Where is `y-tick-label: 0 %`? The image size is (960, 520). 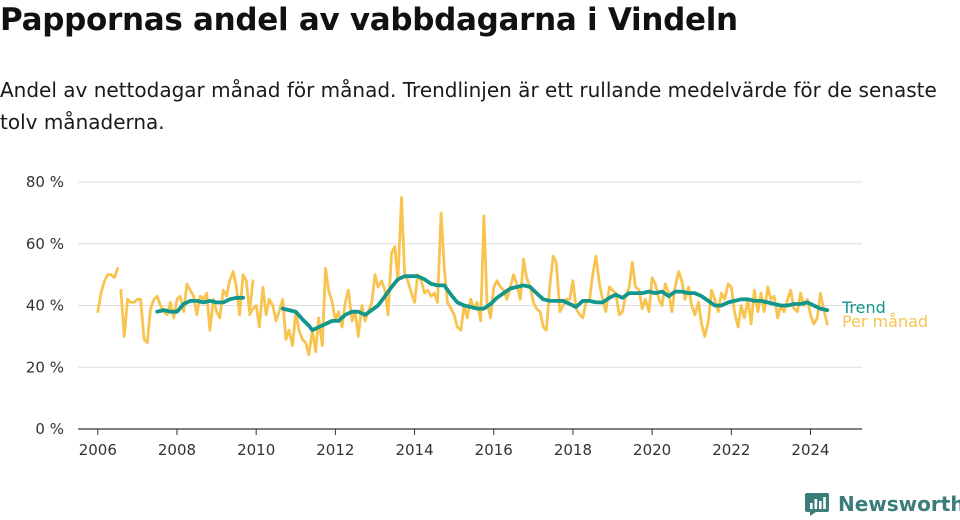
y-tick-label: 0 % is located at coordinates (49, 429).